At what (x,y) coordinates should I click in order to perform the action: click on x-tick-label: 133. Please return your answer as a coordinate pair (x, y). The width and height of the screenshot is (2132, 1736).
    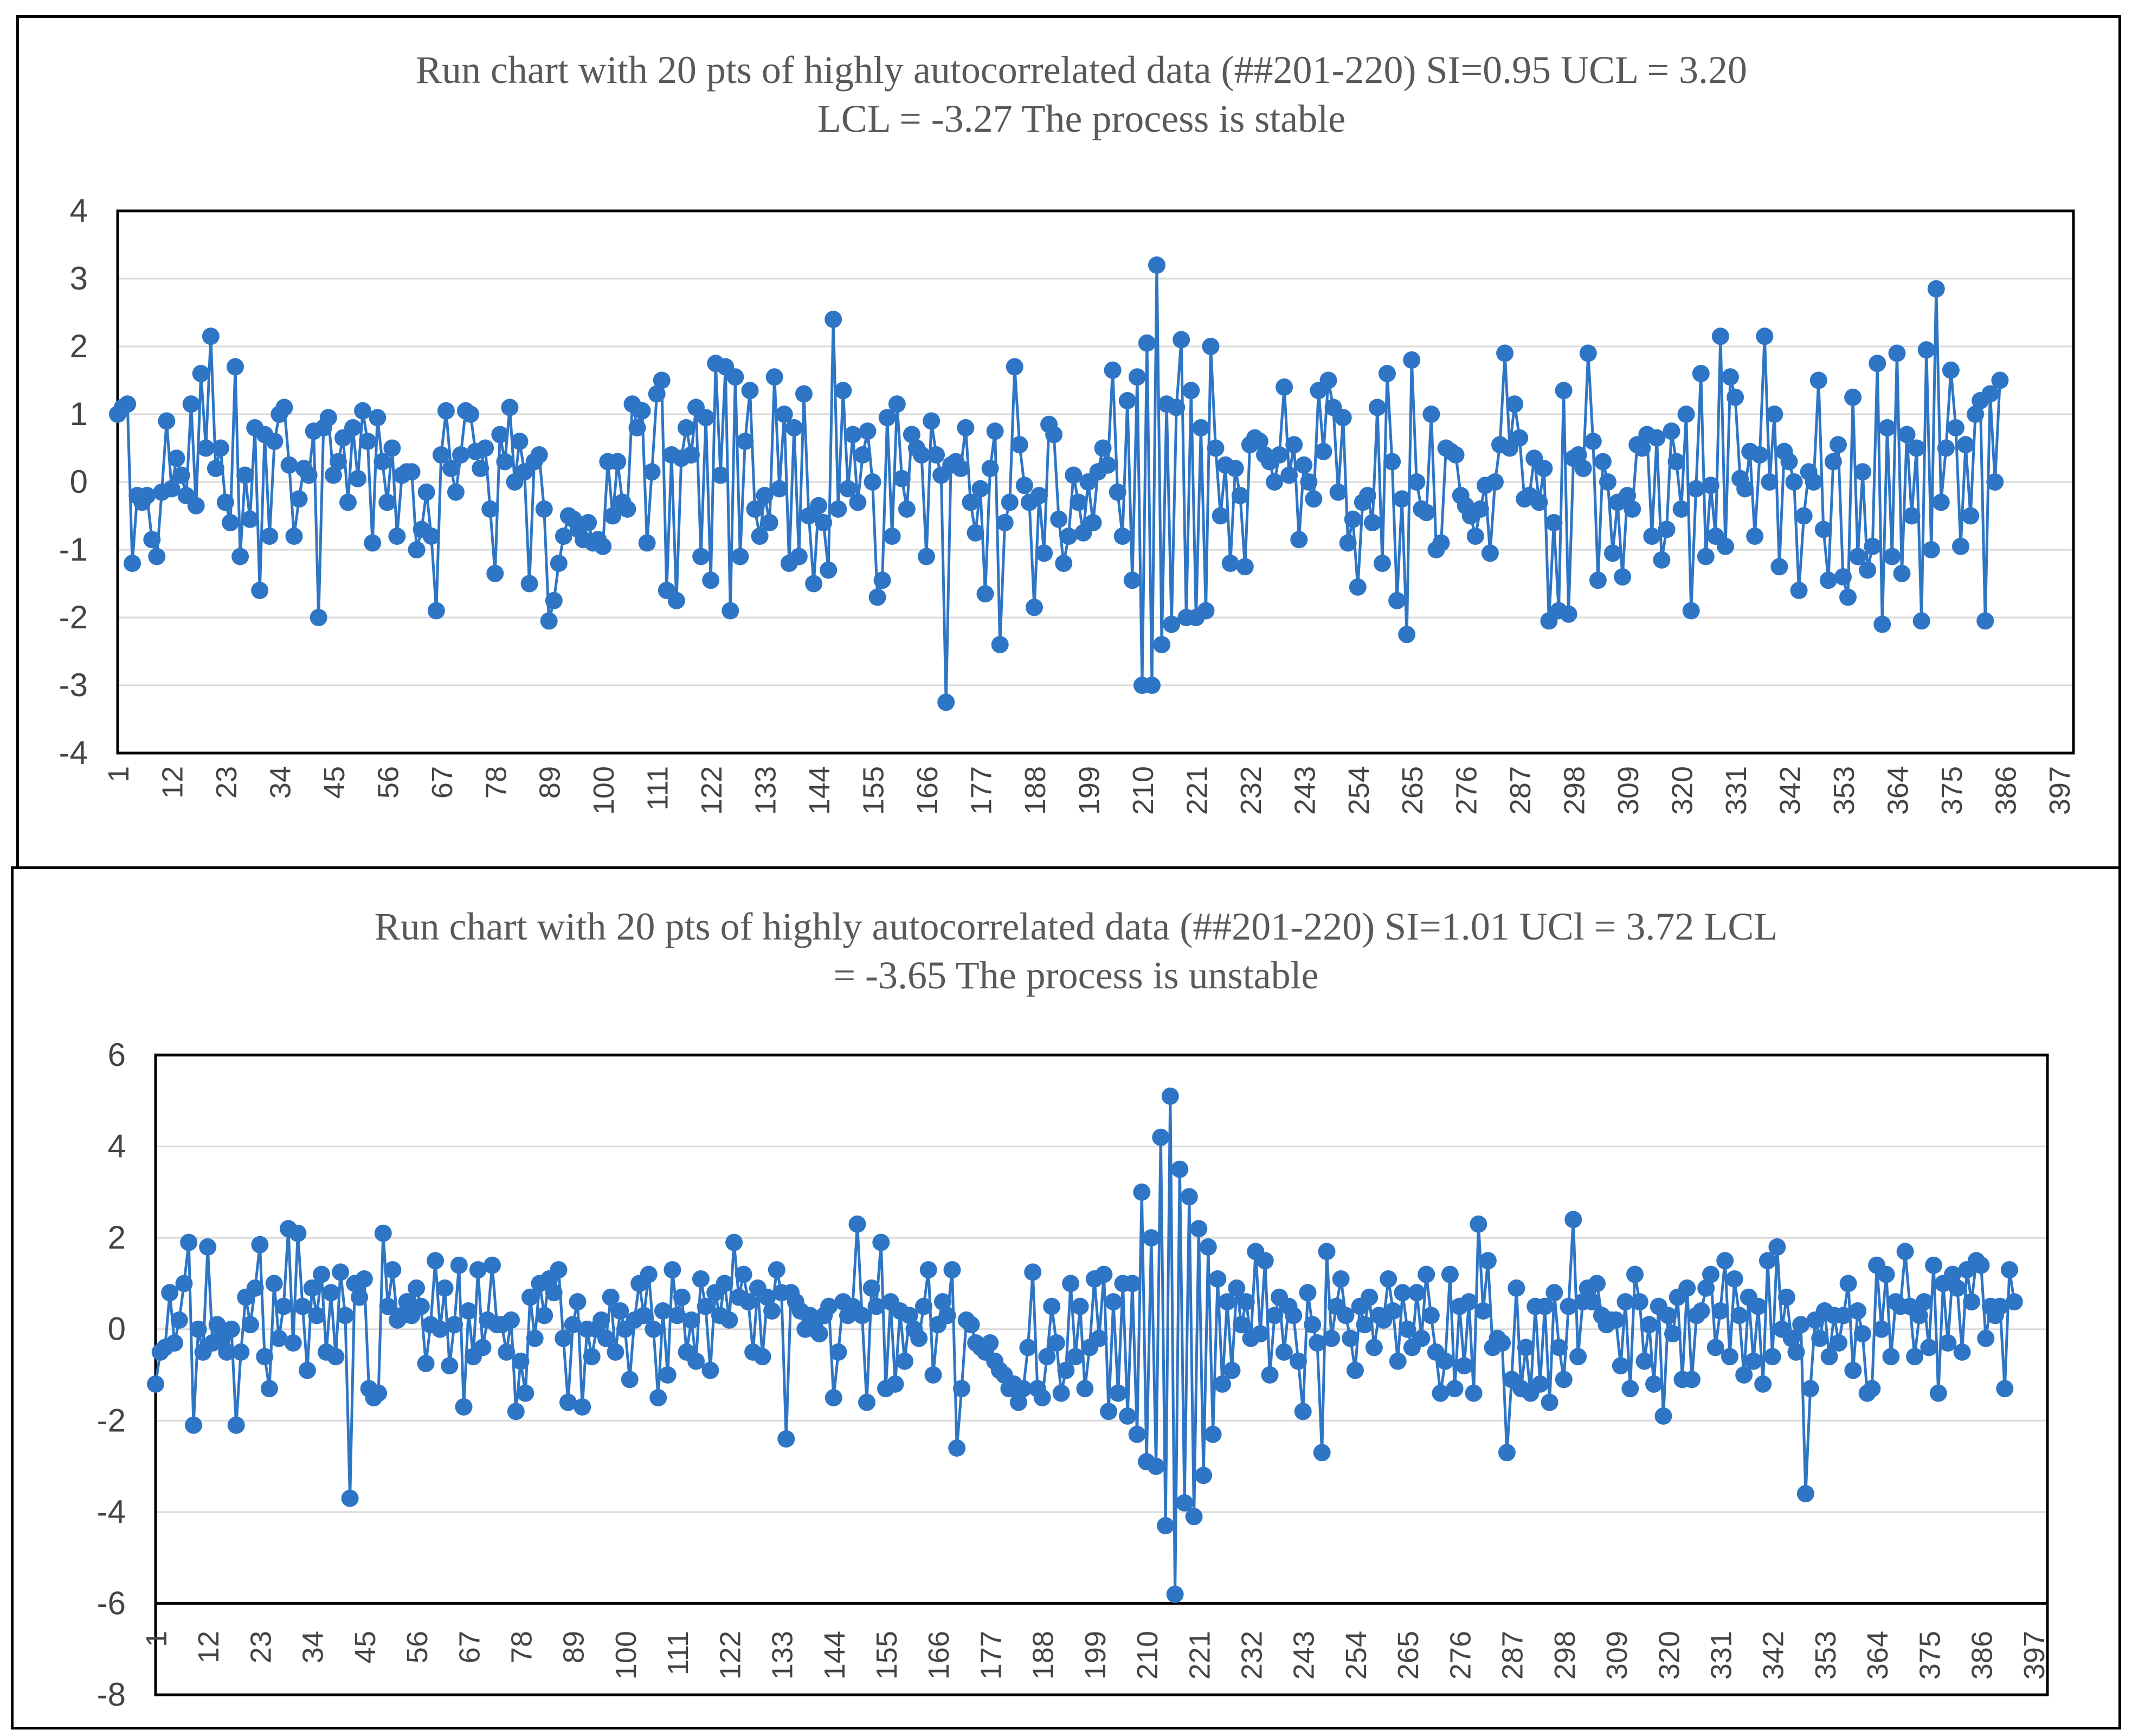
    Looking at the image, I should click on (783, 1655).